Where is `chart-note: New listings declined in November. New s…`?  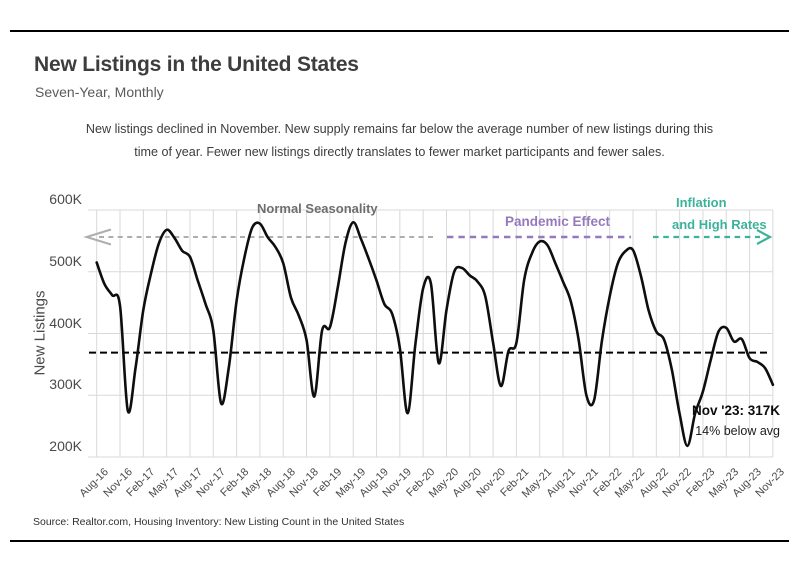 chart-note: New listings declined in November. New s… is located at coordinates (399, 141).